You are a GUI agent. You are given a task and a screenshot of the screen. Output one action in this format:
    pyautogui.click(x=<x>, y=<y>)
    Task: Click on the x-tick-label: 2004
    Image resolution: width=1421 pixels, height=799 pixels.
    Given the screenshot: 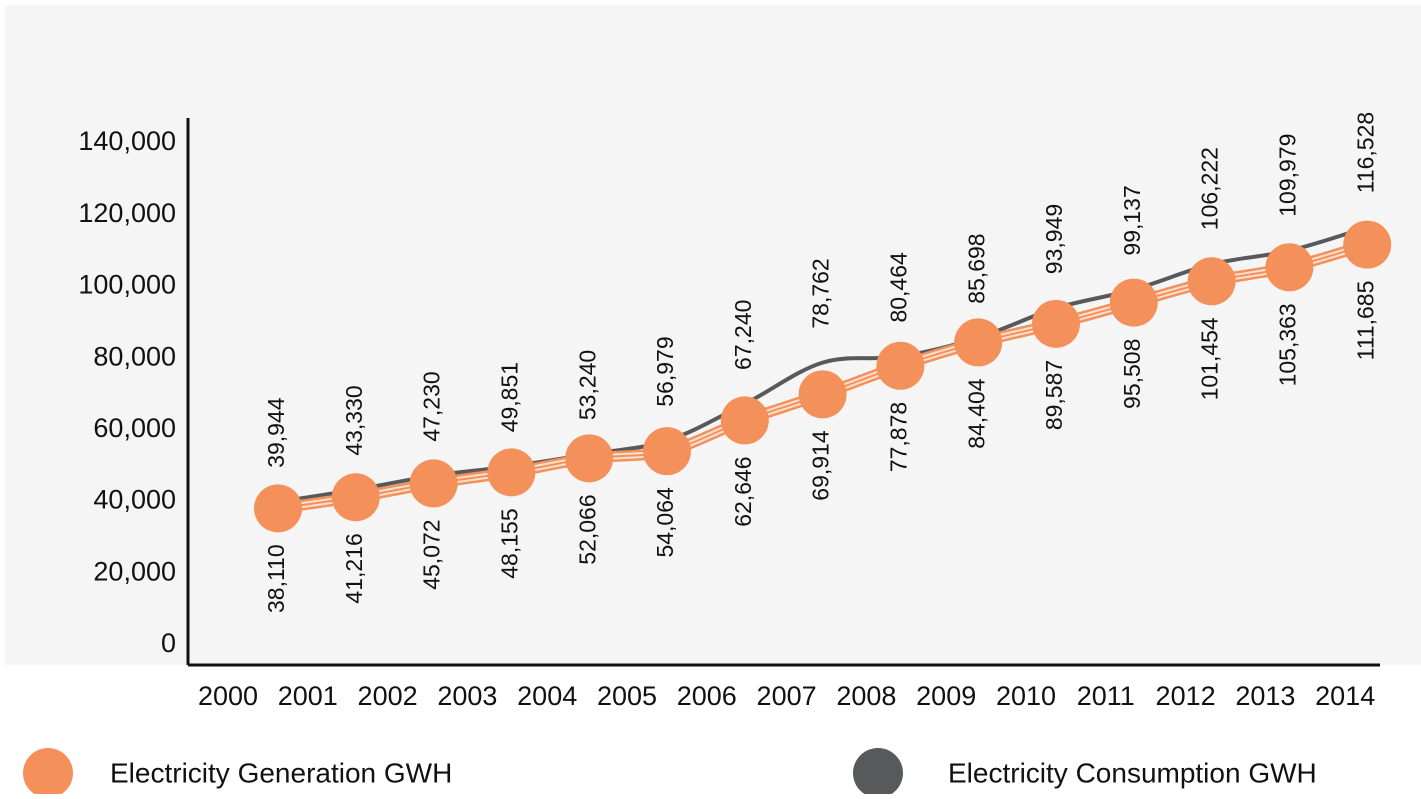 What is the action you would take?
    pyautogui.click(x=547, y=696)
    